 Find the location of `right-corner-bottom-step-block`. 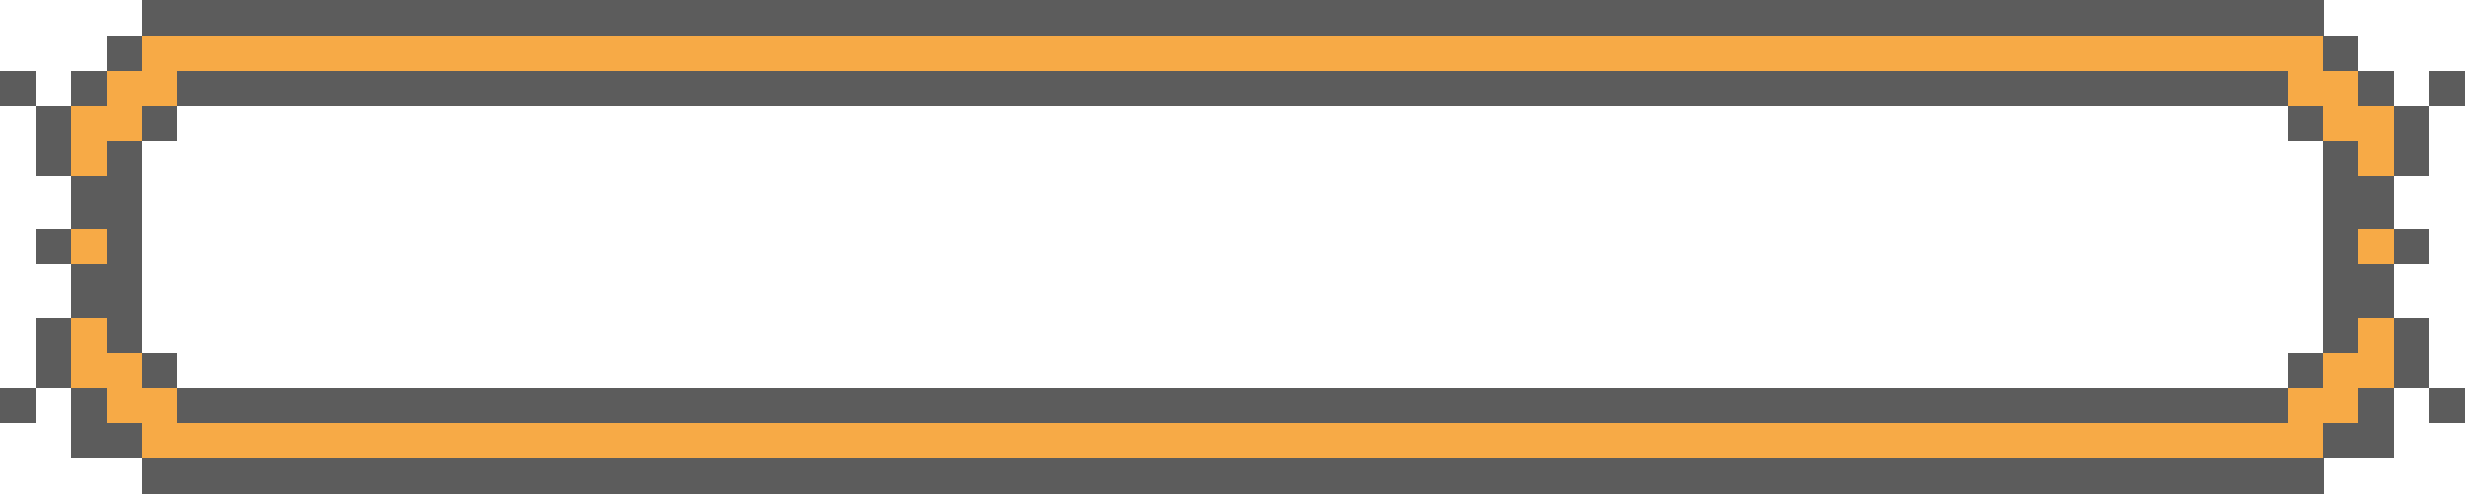

right-corner-bottom-step-block is located at coordinates (2358, 440).